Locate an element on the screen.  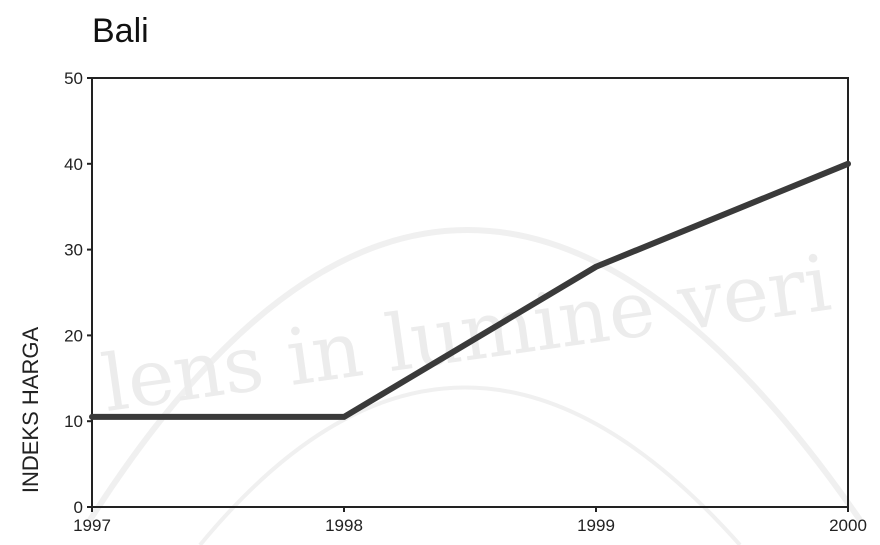
x-tick-label: 1999 is located at coordinates (596, 525).